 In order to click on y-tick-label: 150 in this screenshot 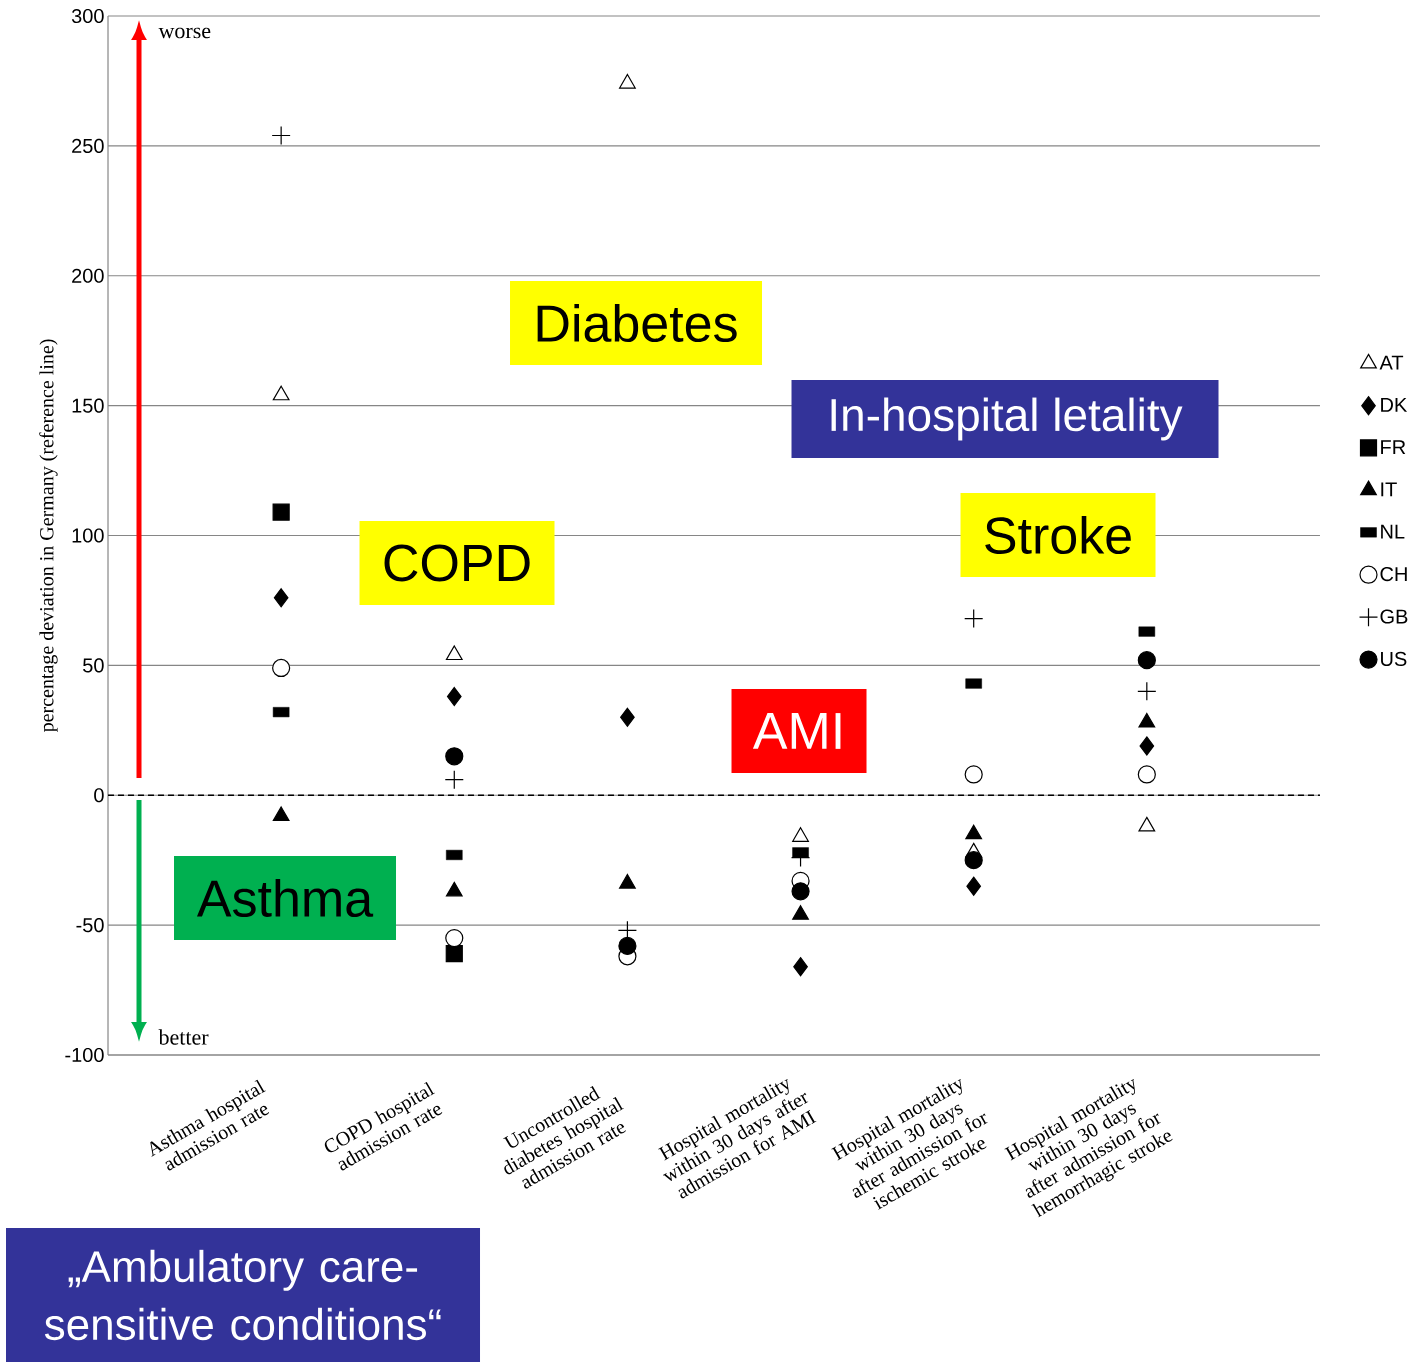, I will do `click(88, 405)`.